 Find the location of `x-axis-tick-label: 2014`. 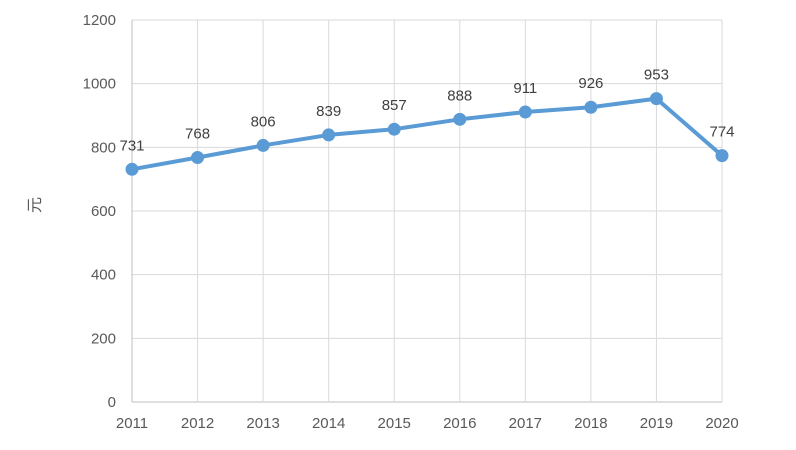

x-axis-tick-label: 2014 is located at coordinates (328, 423).